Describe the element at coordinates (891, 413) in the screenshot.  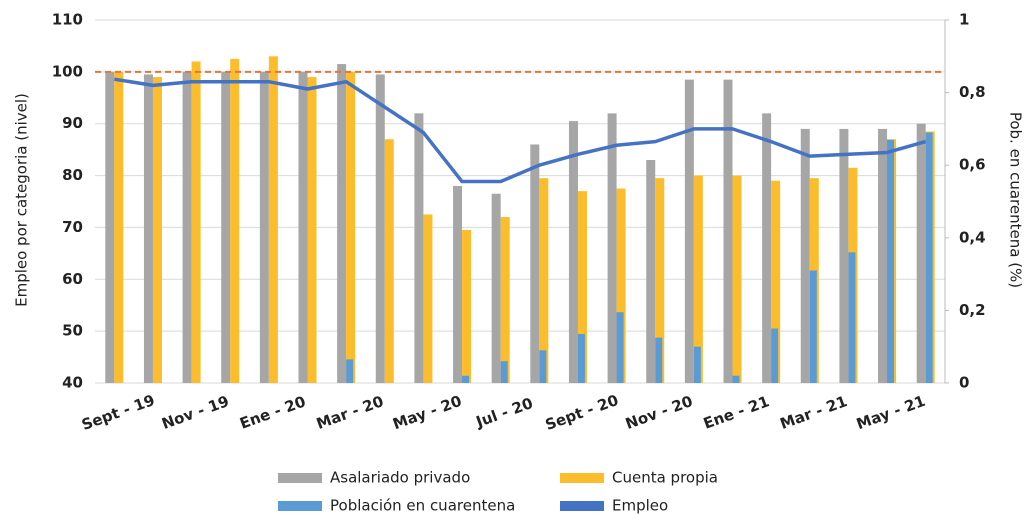
I see `x-tick-label: May - 21` at that location.